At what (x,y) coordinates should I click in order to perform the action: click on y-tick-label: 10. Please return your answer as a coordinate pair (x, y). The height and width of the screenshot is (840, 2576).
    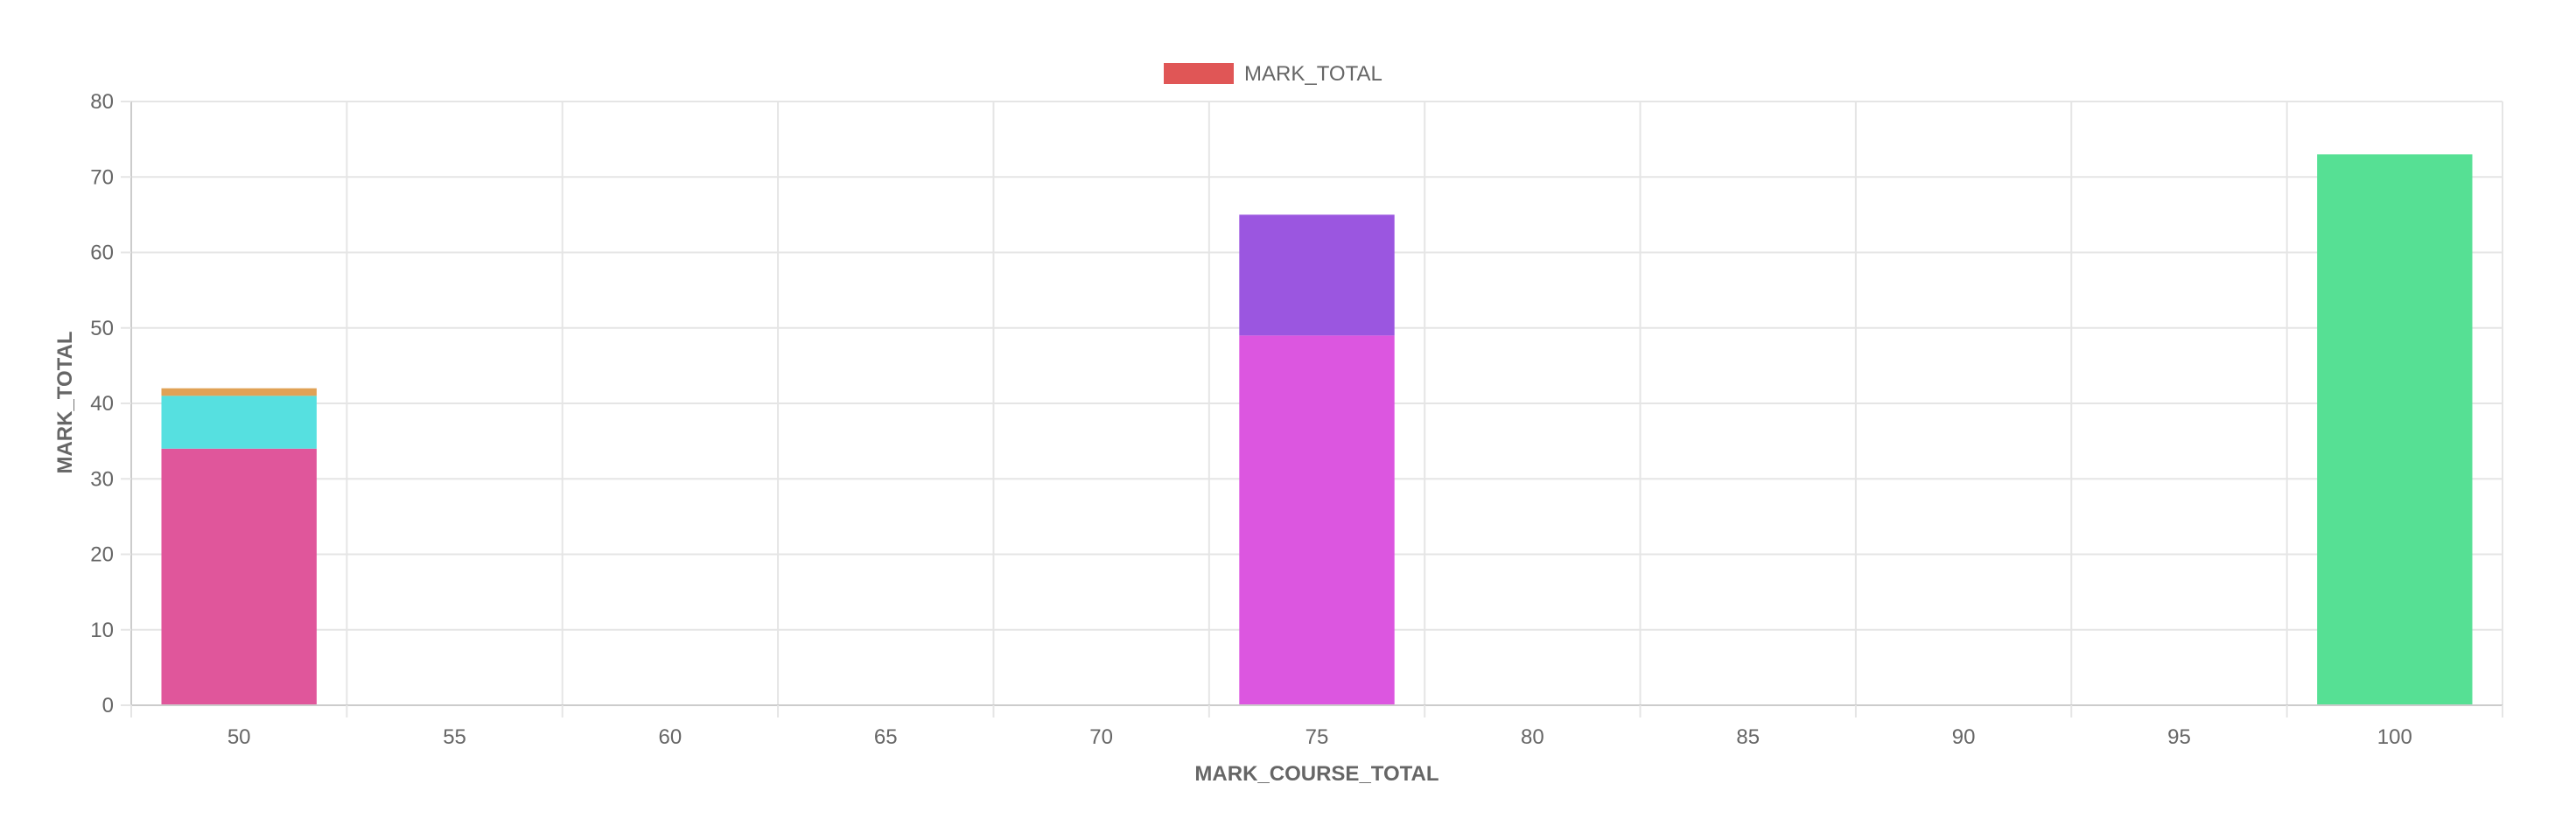
    Looking at the image, I should click on (102, 630).